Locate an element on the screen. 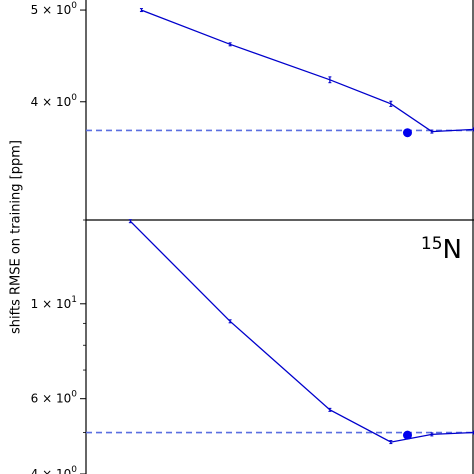  y-tick-label: 5 × 100 is located at coordinates (54, 9).